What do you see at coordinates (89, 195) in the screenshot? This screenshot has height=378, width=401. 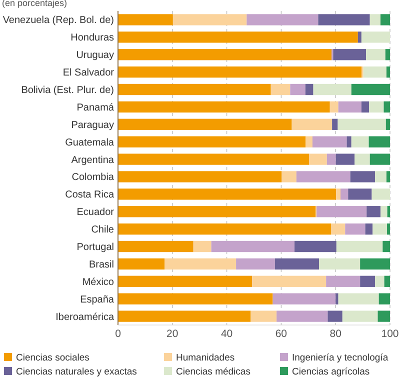 I see `y-tick-label: Costa Rica` at bounding box center [89, 195].